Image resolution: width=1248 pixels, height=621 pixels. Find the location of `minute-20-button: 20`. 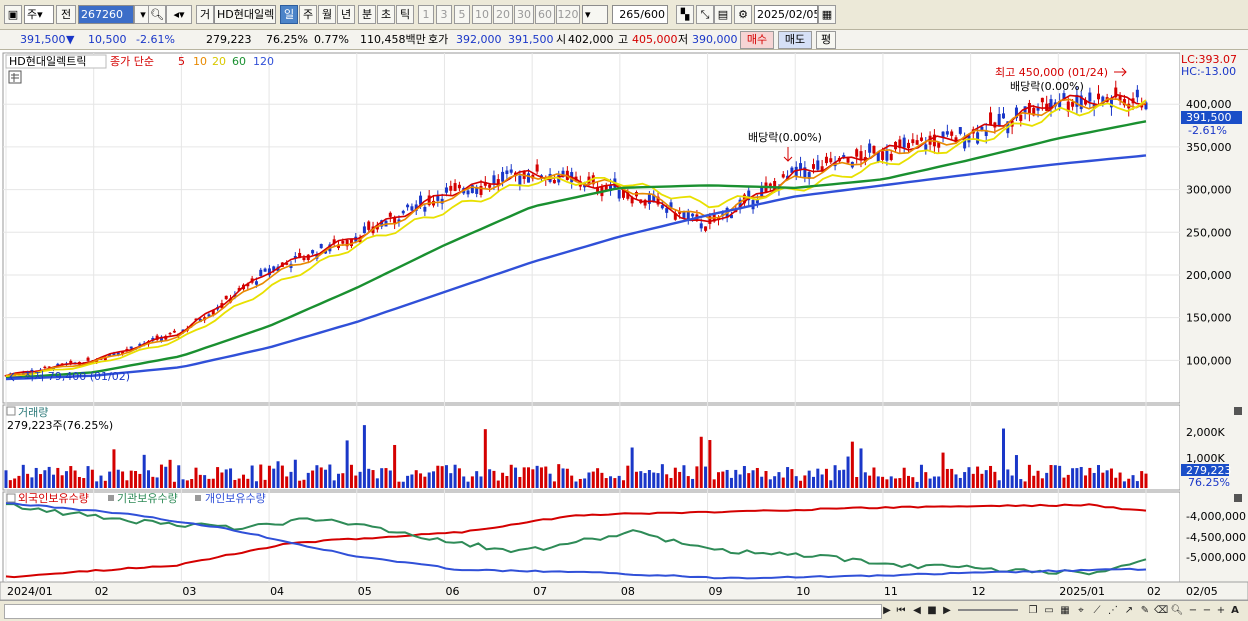

minute-20-button: 20 is located at coordinates (503, 14).